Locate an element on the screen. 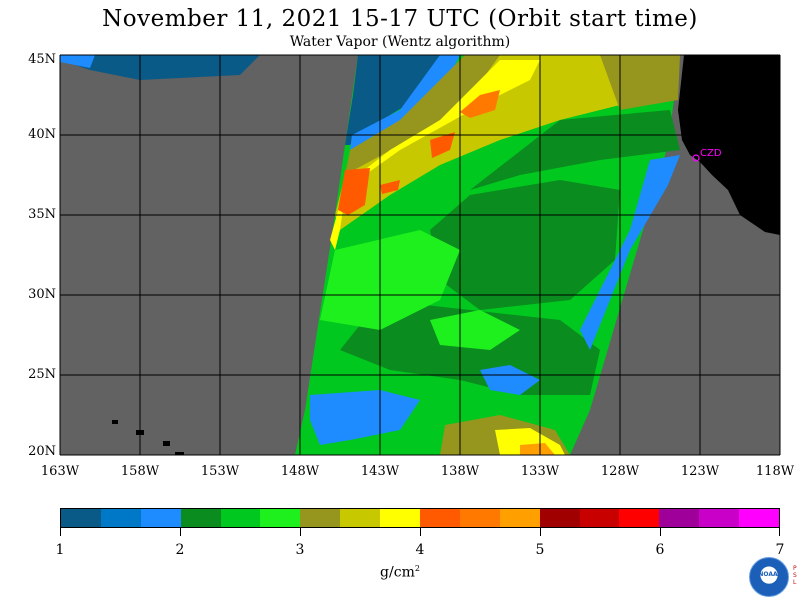 The image size is (800, 600). lon-label: 143W is located at coordinates (380, 471).